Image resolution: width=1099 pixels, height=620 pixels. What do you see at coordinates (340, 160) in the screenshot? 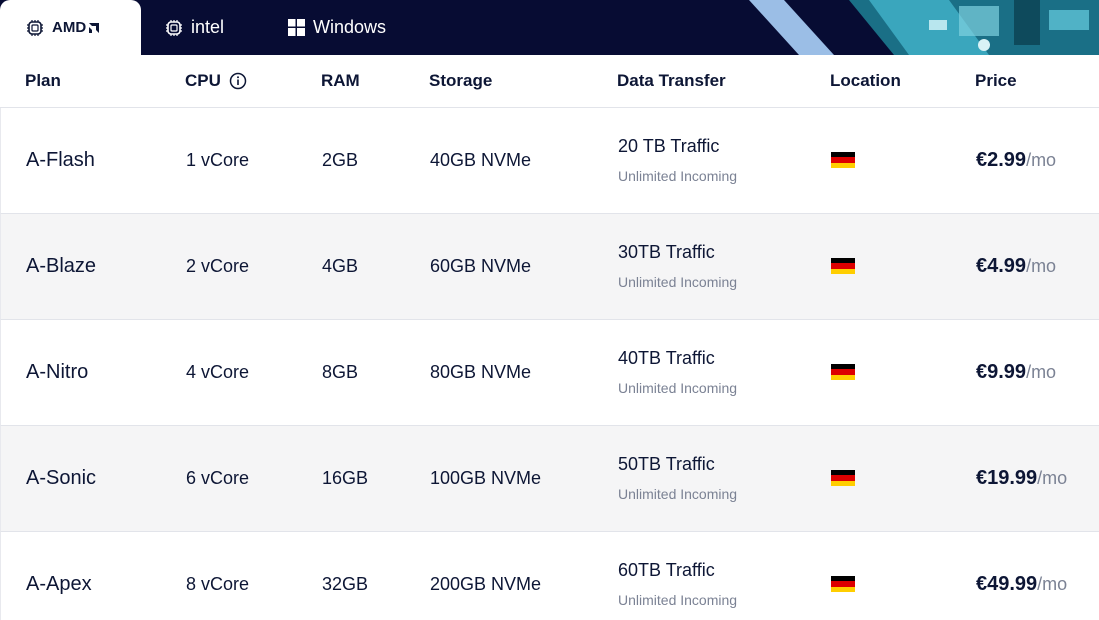
I see `plan-ram: 2GB` at bounding box center [340, 160].